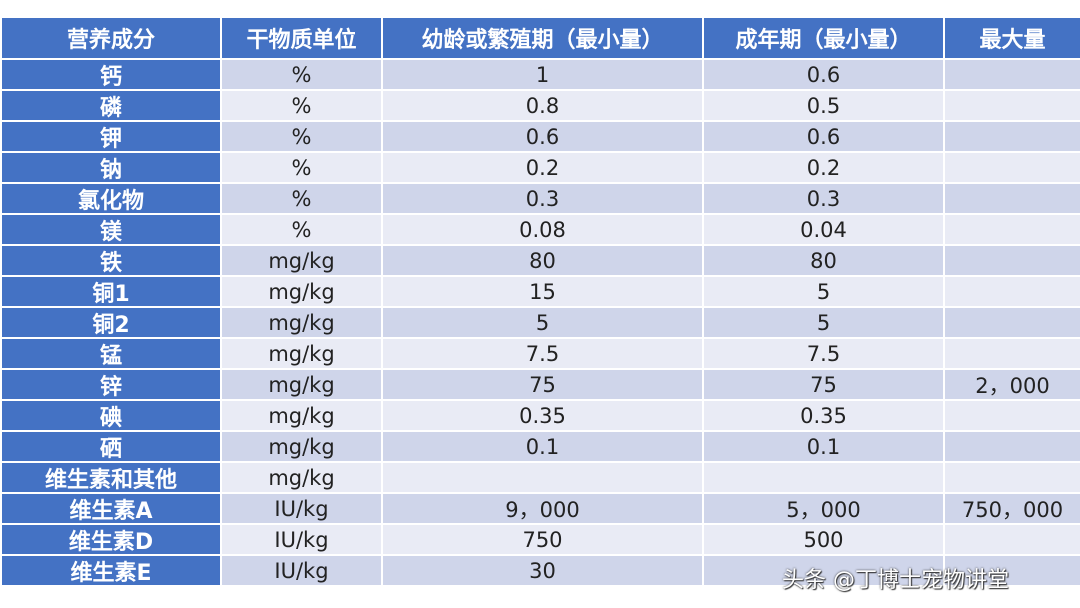 This screenshot has width=1080, height=608. Describe the element at coordinates (111, 384) in the screenshot. I see `row-label: 锌` at that location.